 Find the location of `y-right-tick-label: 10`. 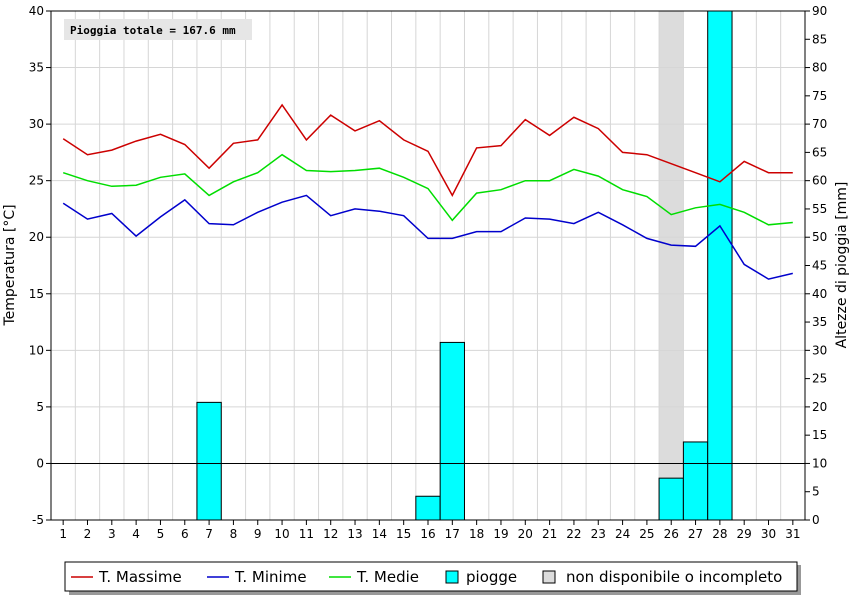

y-right-tick-label: 10 is located at coordinates (819, 463).